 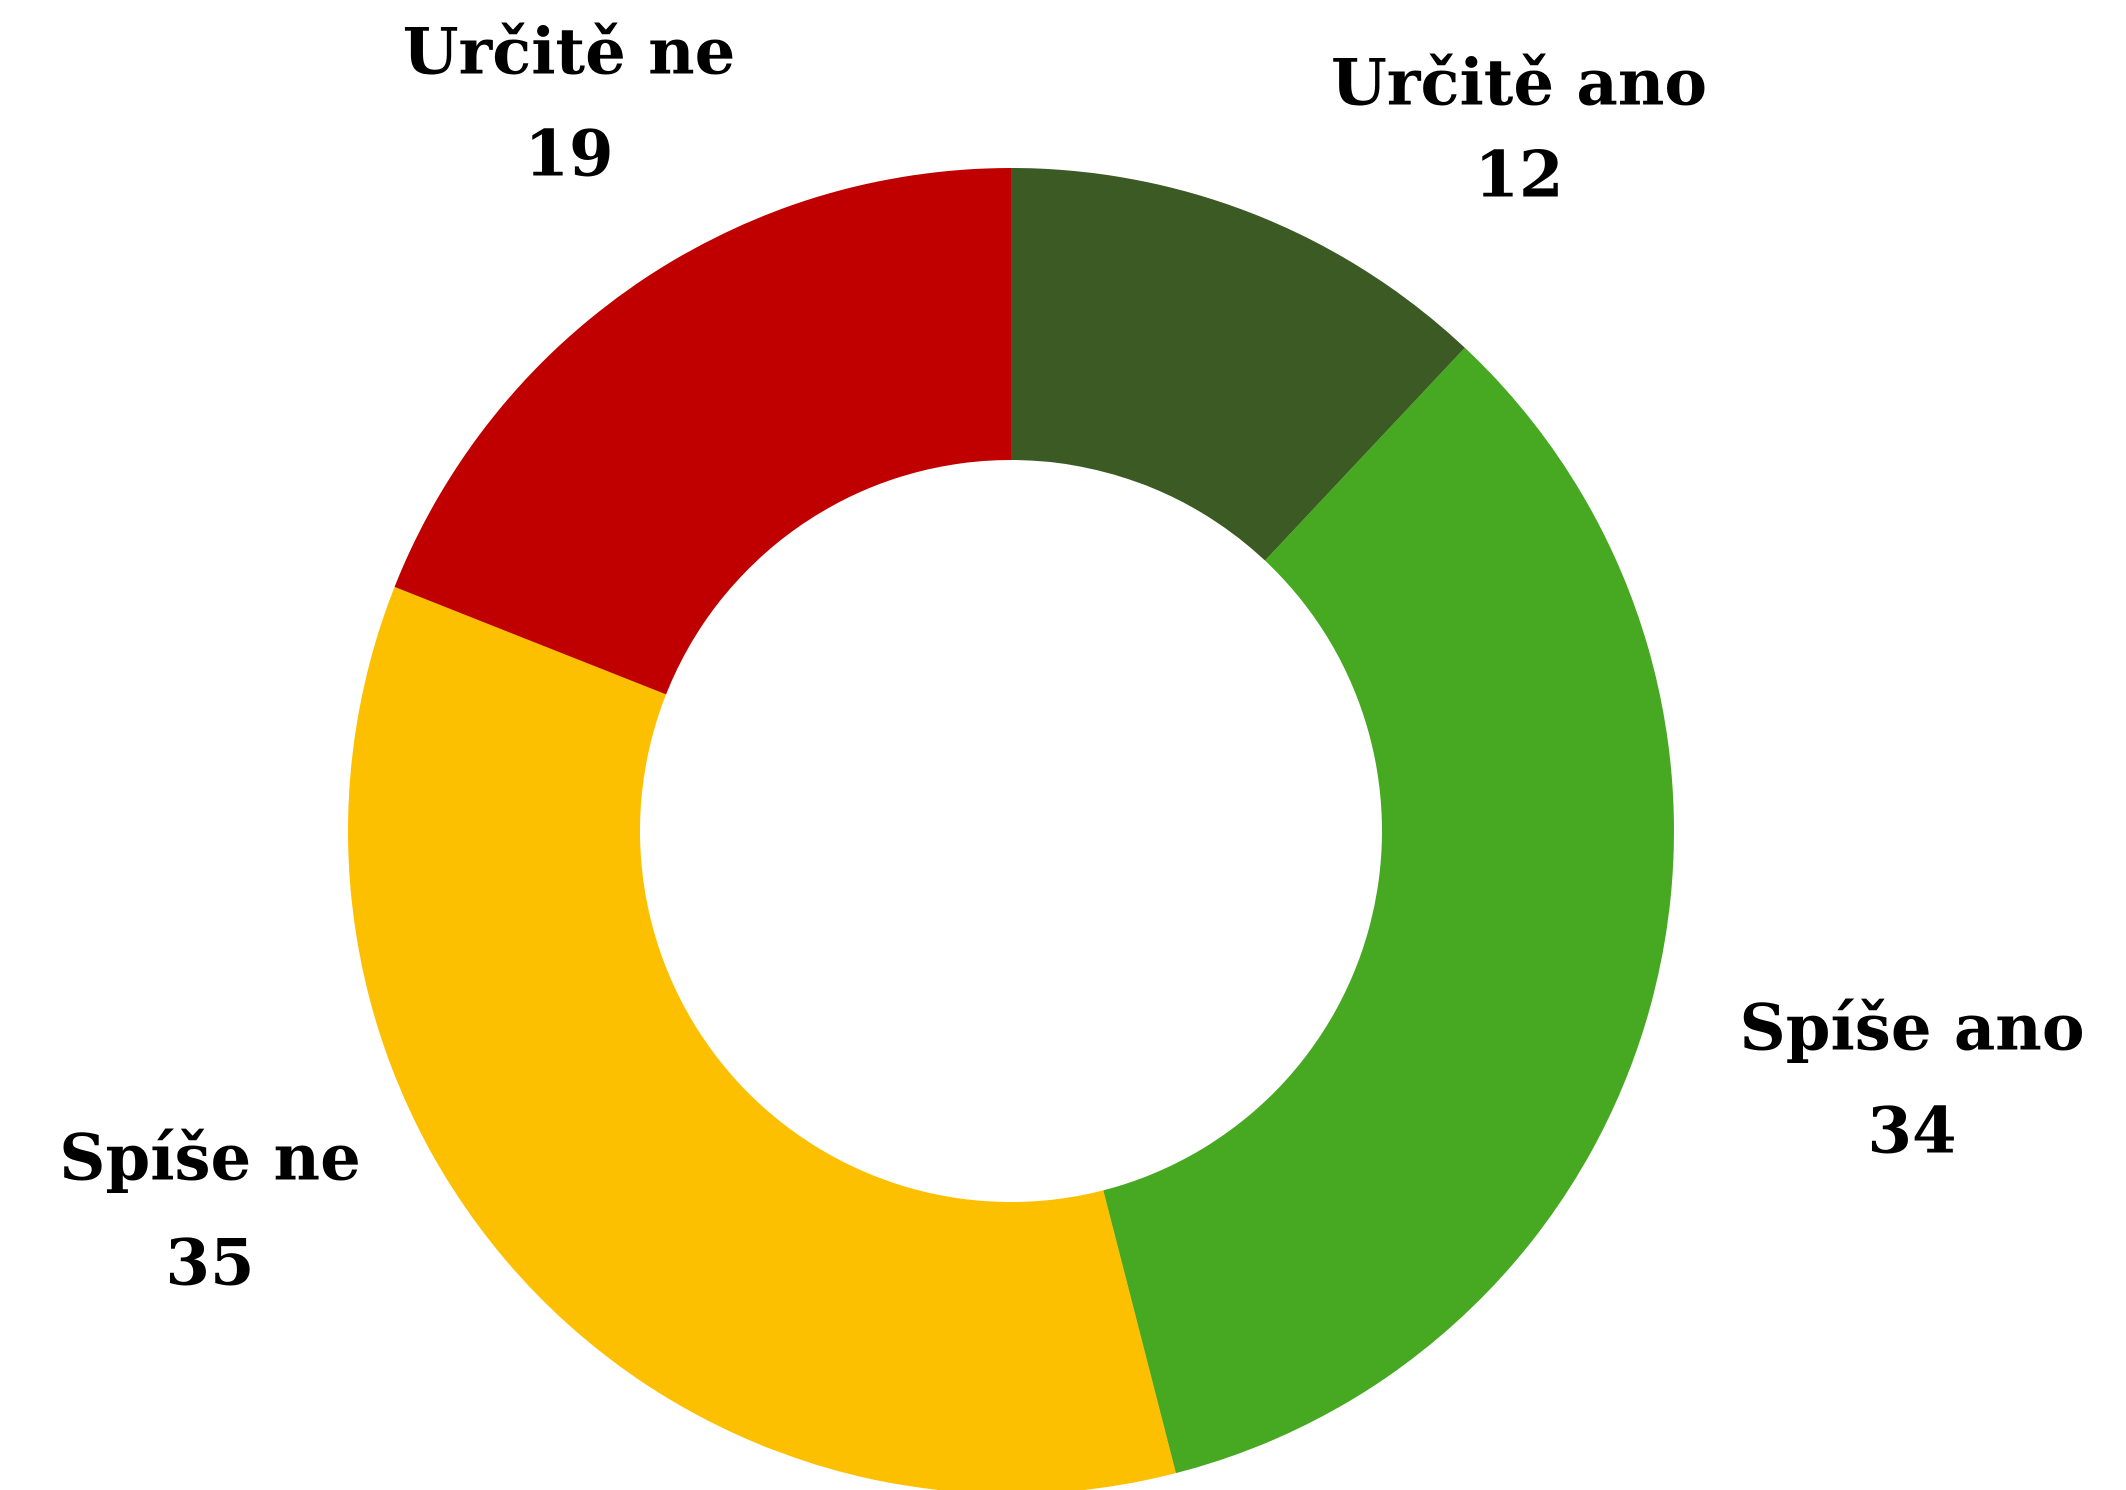 What do you see at coordinates (210, 1158) in the screenshot?
I see `slice-label: Spíše ne` at bounding box center [210, 1158].